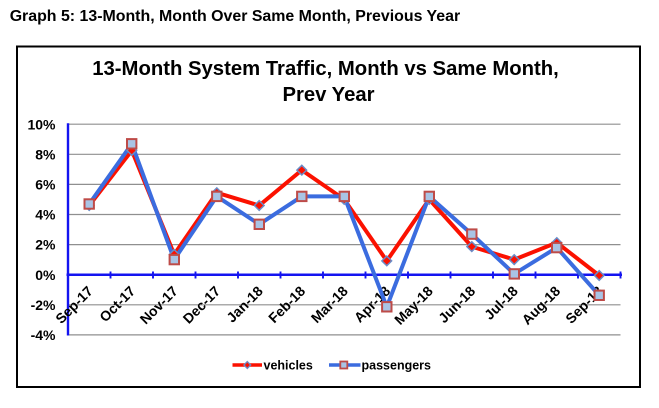  Describe the element at coordinates (43, 305) in the screenshot. I see `svg-text: -2%` at that location.